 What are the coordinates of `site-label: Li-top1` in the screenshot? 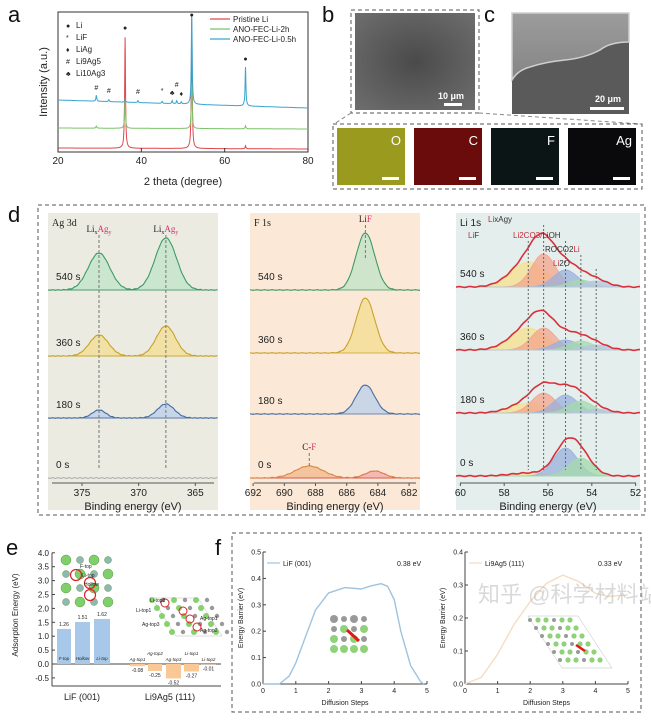 It's located at (144, 611).